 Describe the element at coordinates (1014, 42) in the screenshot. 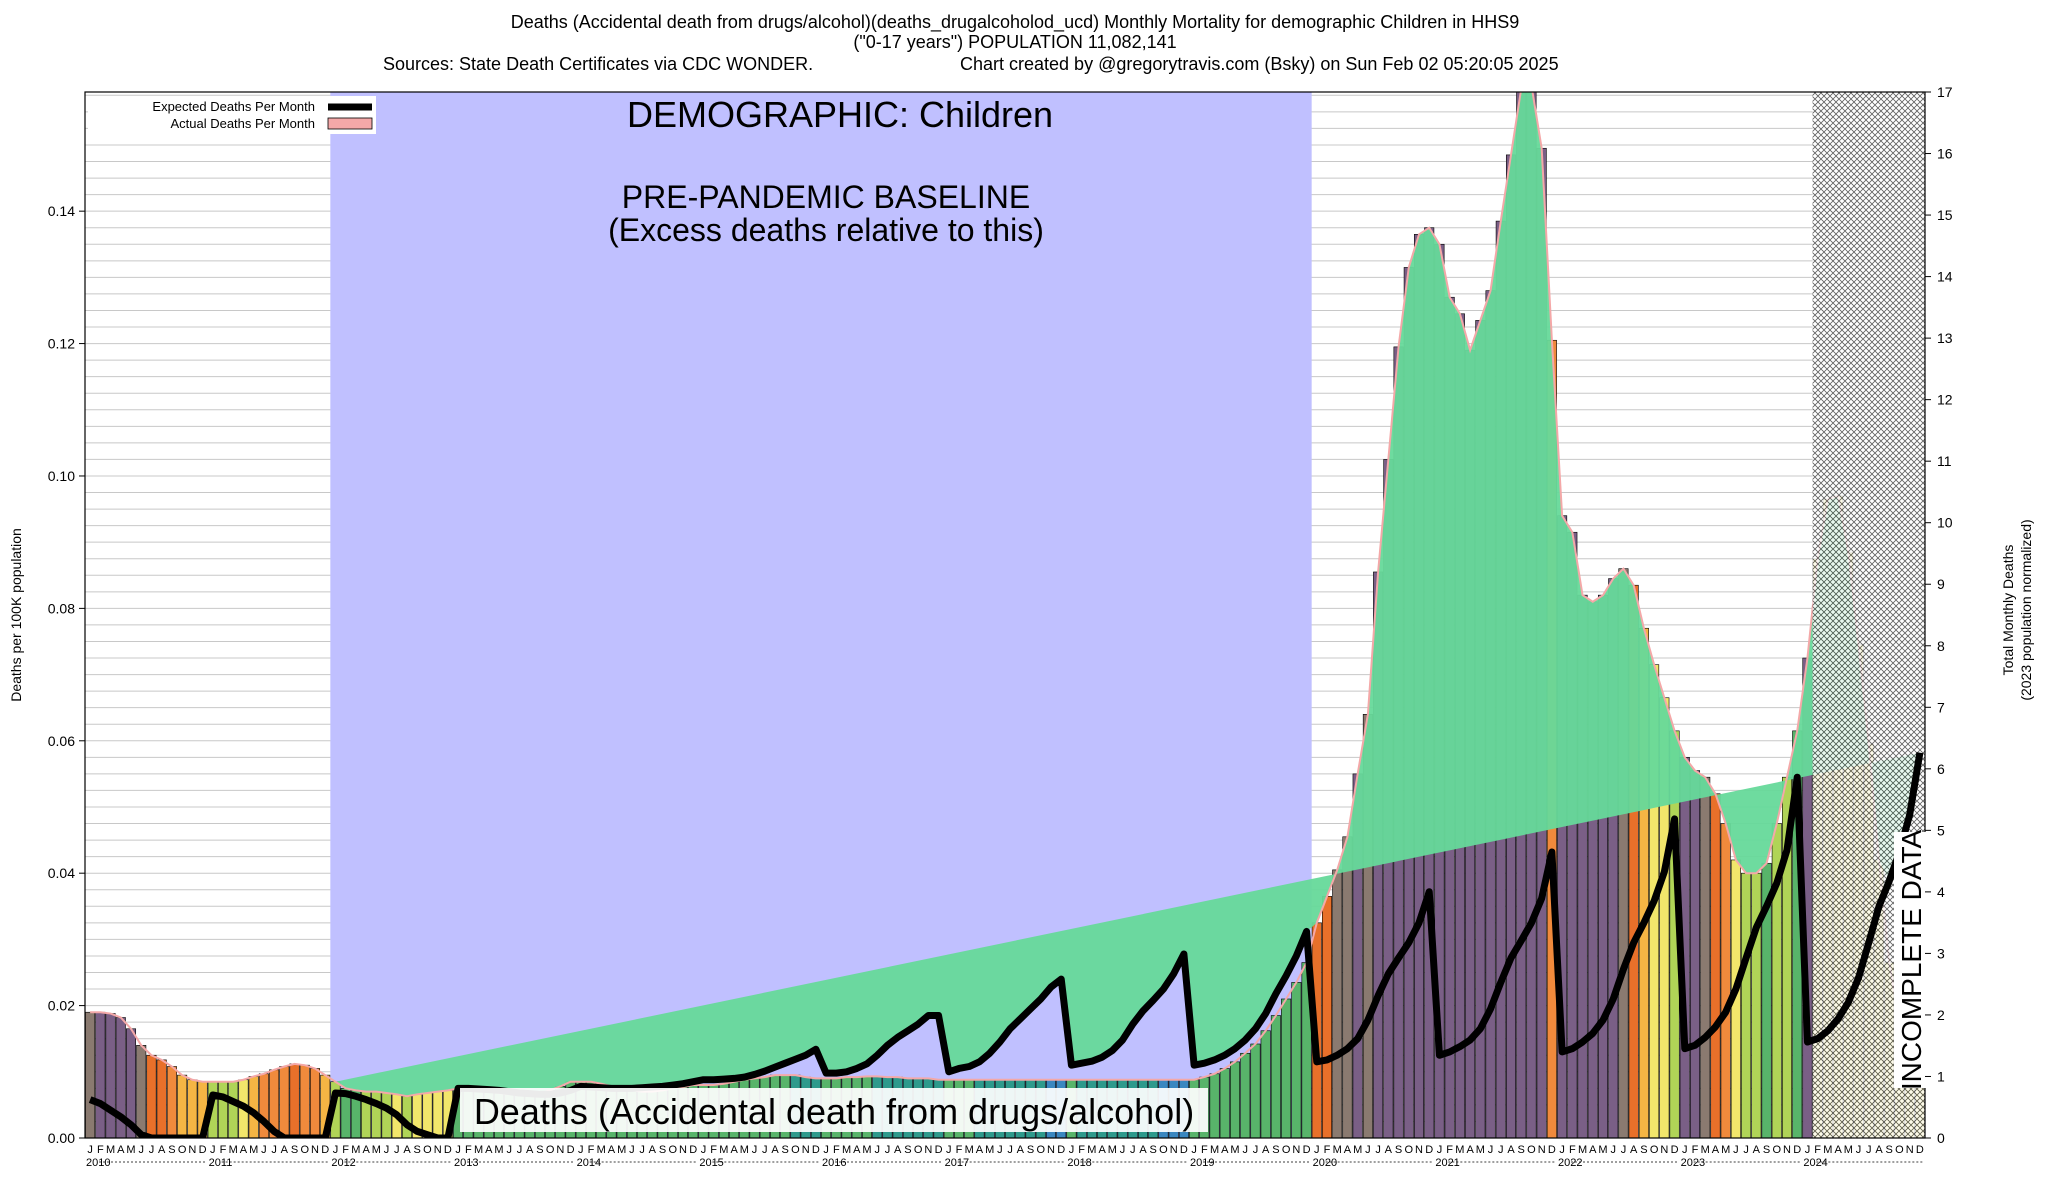

I see `chart-subtitle: ("0-17 years") POPULATION 11,082,141` at that location.